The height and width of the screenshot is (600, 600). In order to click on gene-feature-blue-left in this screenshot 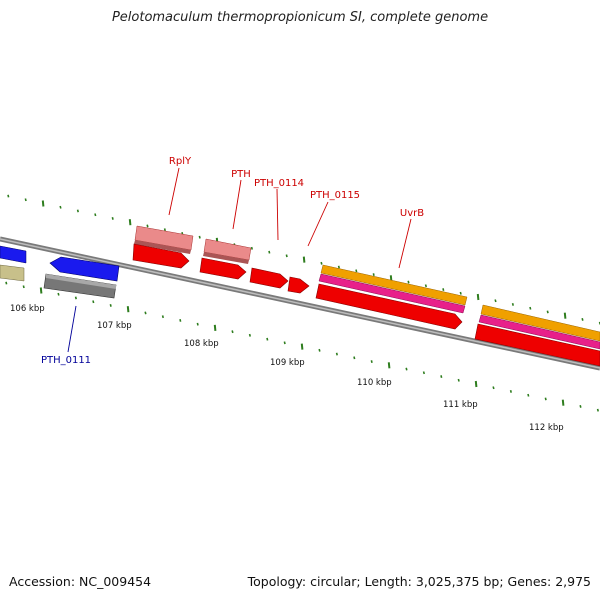, I will do `click(13, 254)`.